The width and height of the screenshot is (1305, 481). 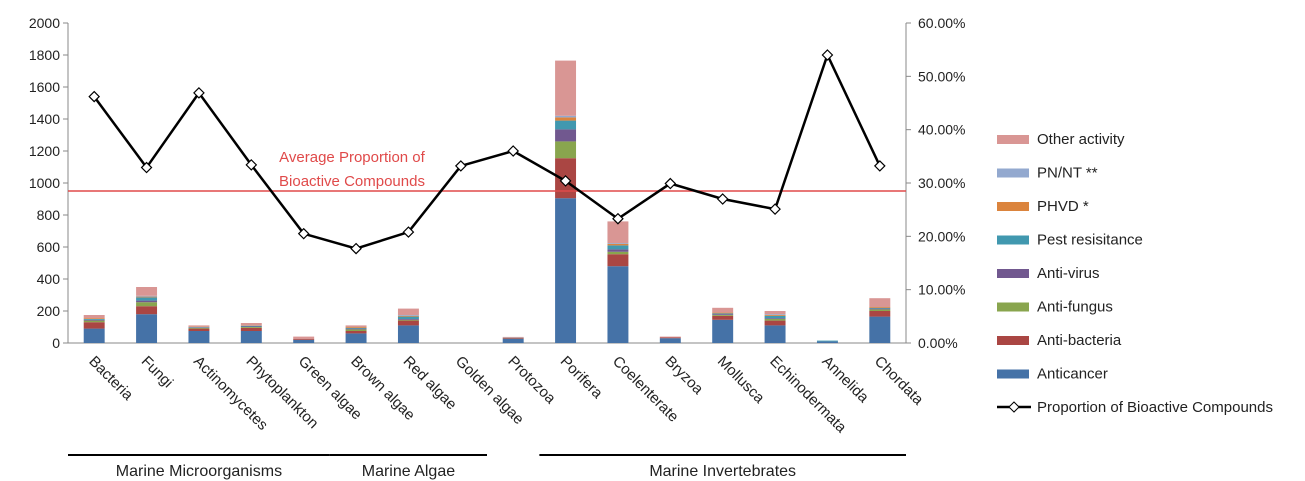 I want to click on y-left-tick-label: 600, so click(x=49, y=247).